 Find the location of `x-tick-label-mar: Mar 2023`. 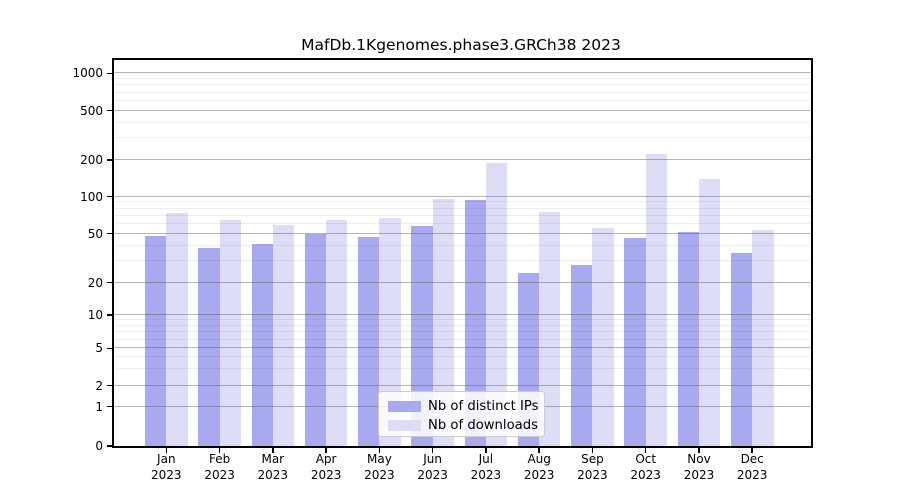

x-tick-label-mar: Mar 2023 is located at coordinates (273, 467).